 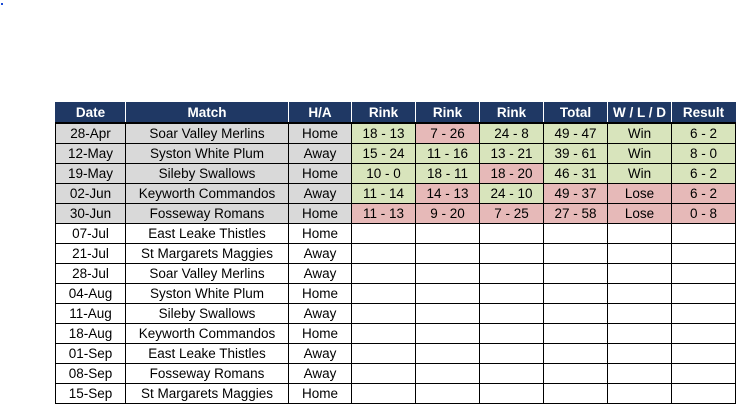 I want to click on date-cell: 28-Jul, so click(x=90, y=273).